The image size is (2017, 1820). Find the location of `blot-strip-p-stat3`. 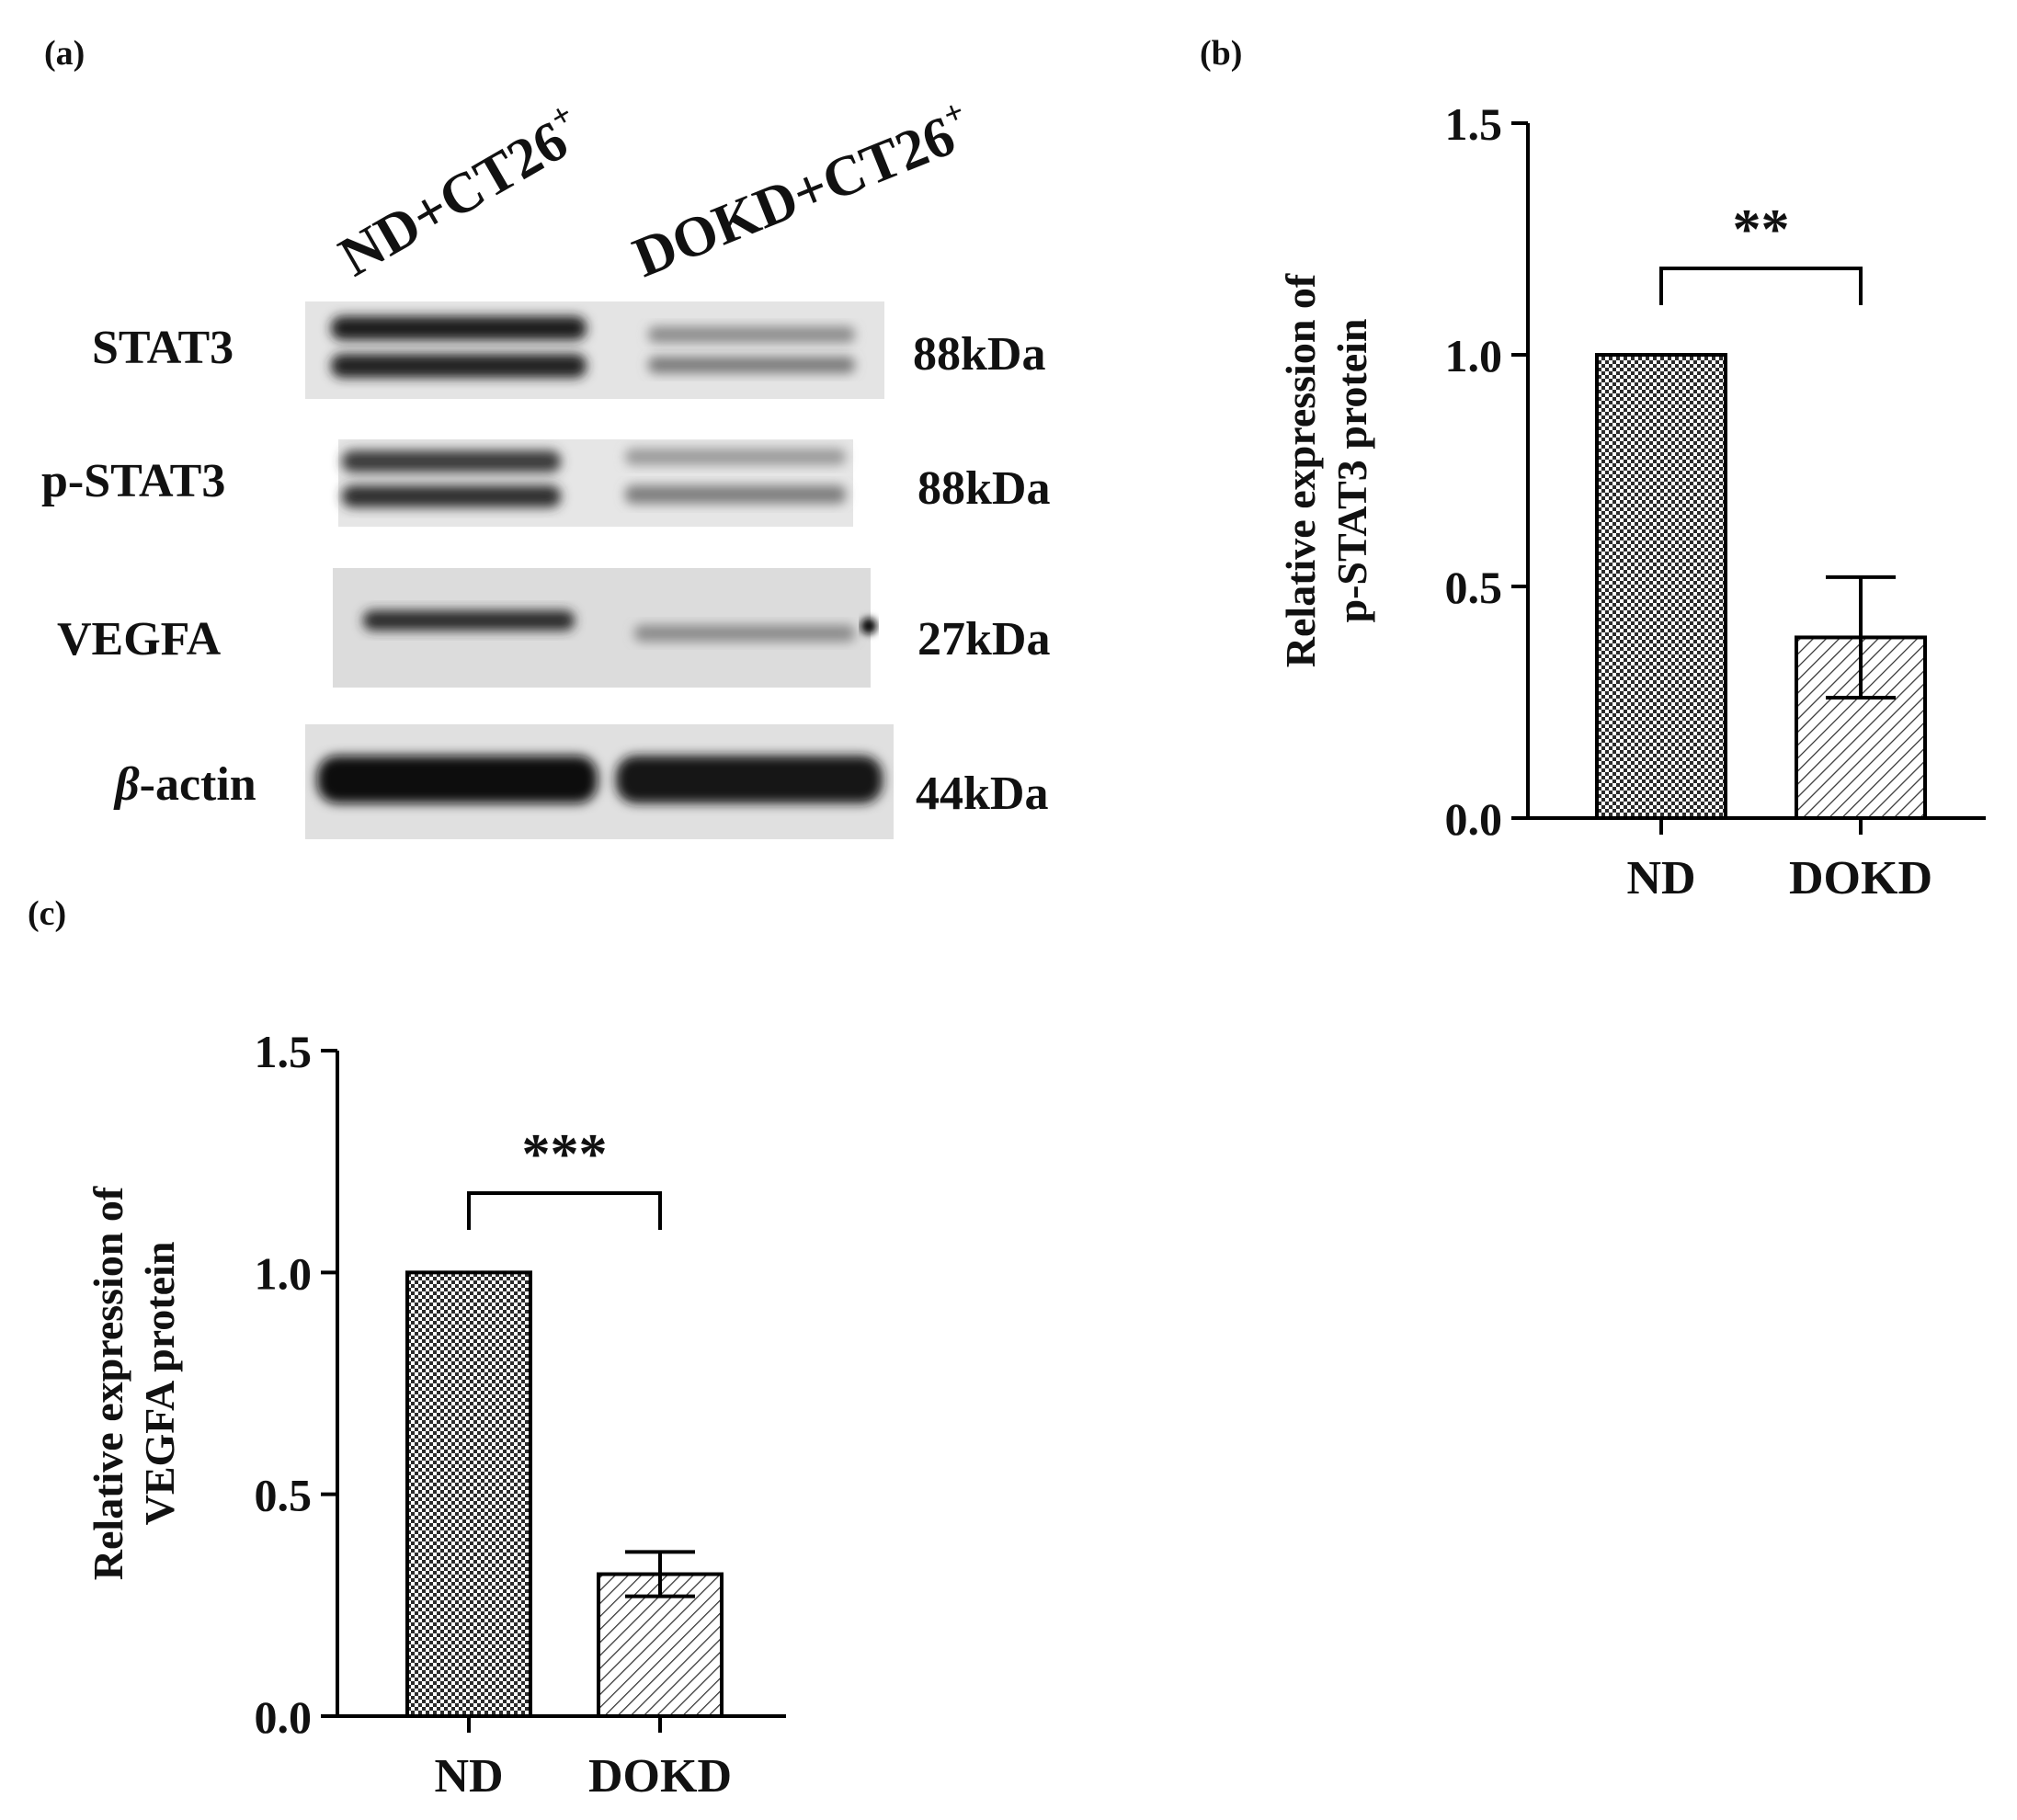

blot-strip-p-stat3 is located at coordinates (595, 483).